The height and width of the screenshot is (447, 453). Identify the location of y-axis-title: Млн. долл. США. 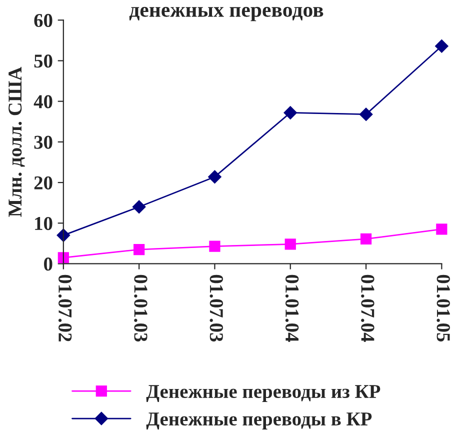
(16, 141).